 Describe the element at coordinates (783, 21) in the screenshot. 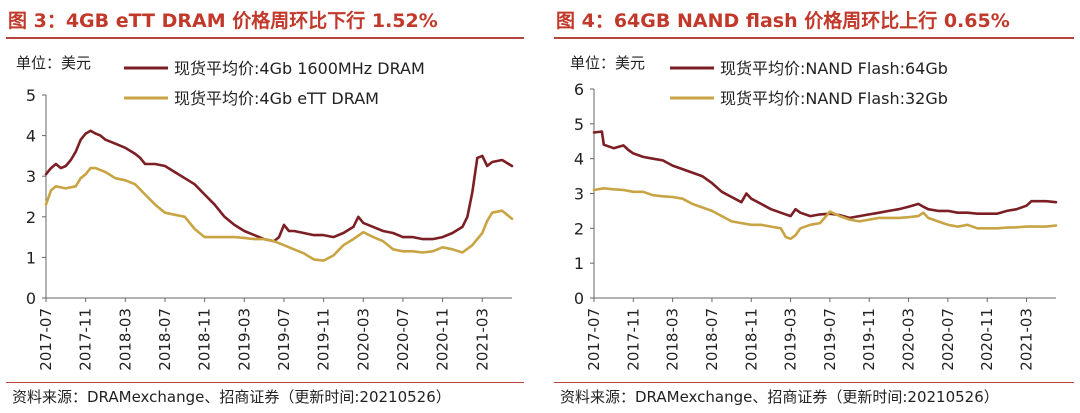

I see `chart-title: 图 4：64GB NAND flash 价格周环比上行 0.65%` at that location.